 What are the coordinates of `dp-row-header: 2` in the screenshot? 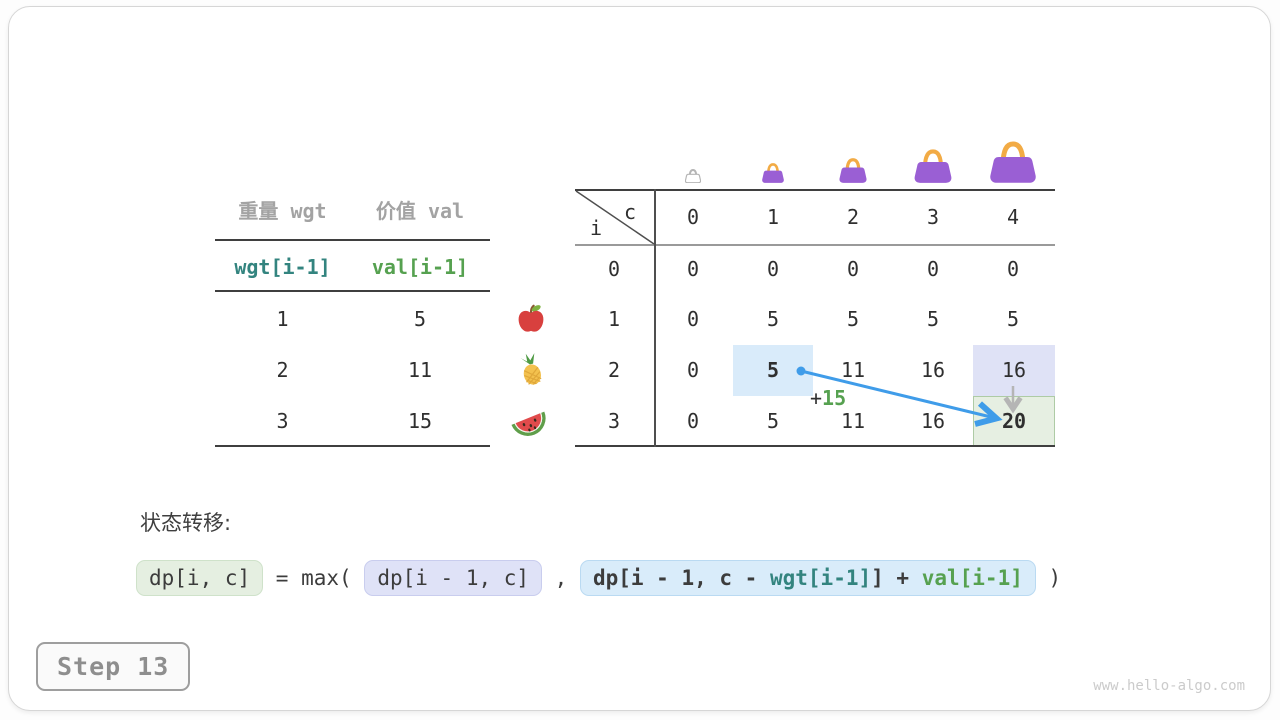 It's located at (614, 370).